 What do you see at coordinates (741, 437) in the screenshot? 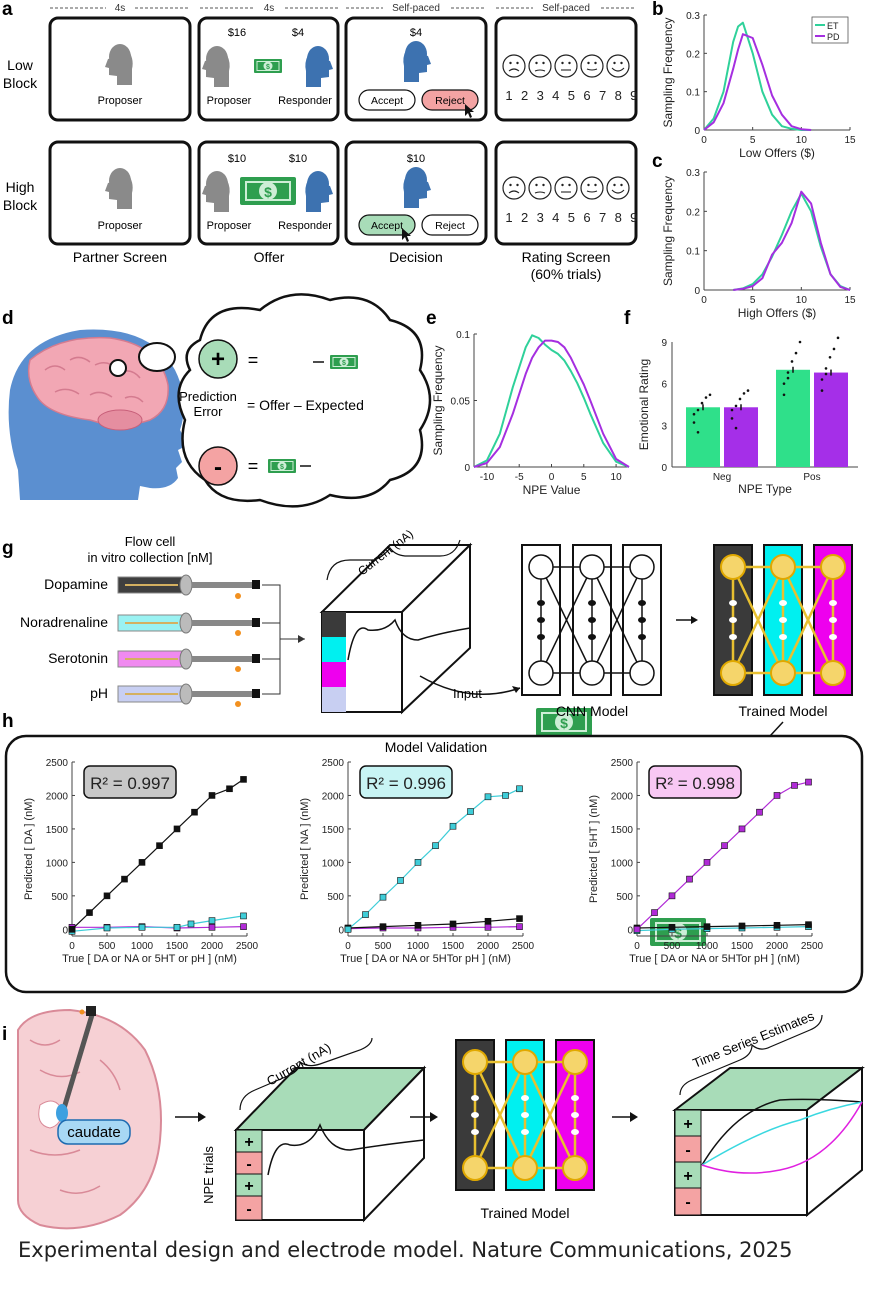
I see `bar-PD-Neg` at bounding box center [741, 437].